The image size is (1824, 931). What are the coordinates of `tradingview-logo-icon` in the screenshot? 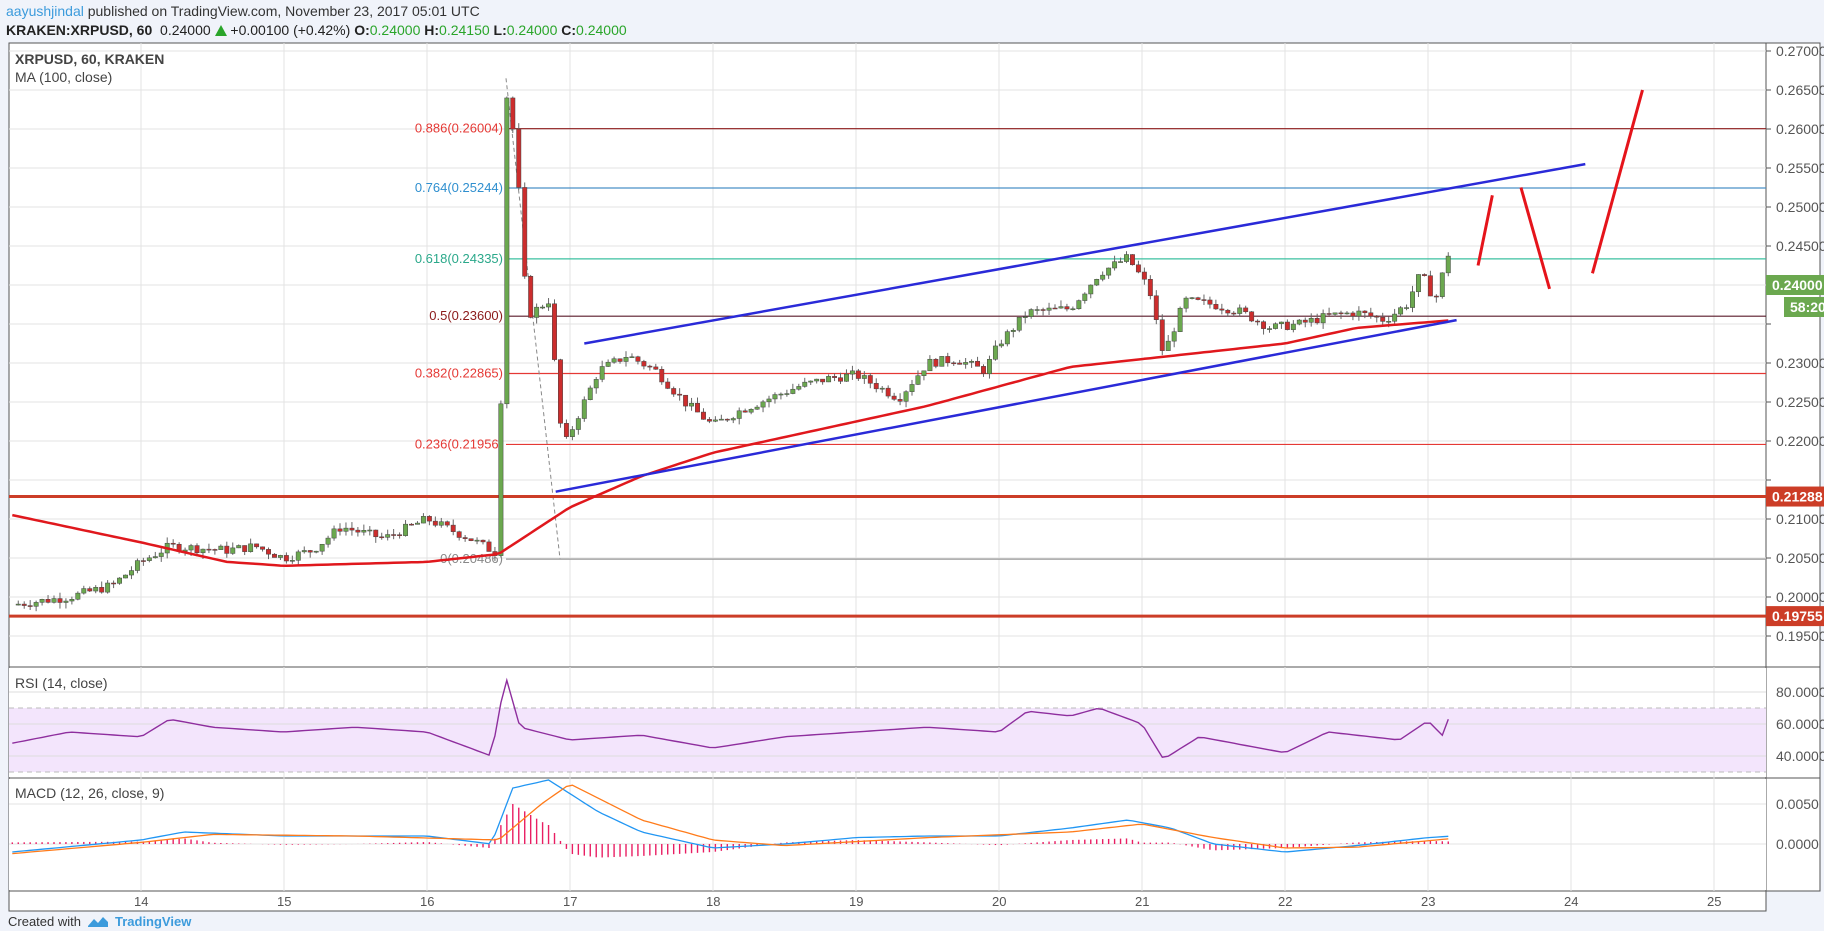 It's located at (97, 921).